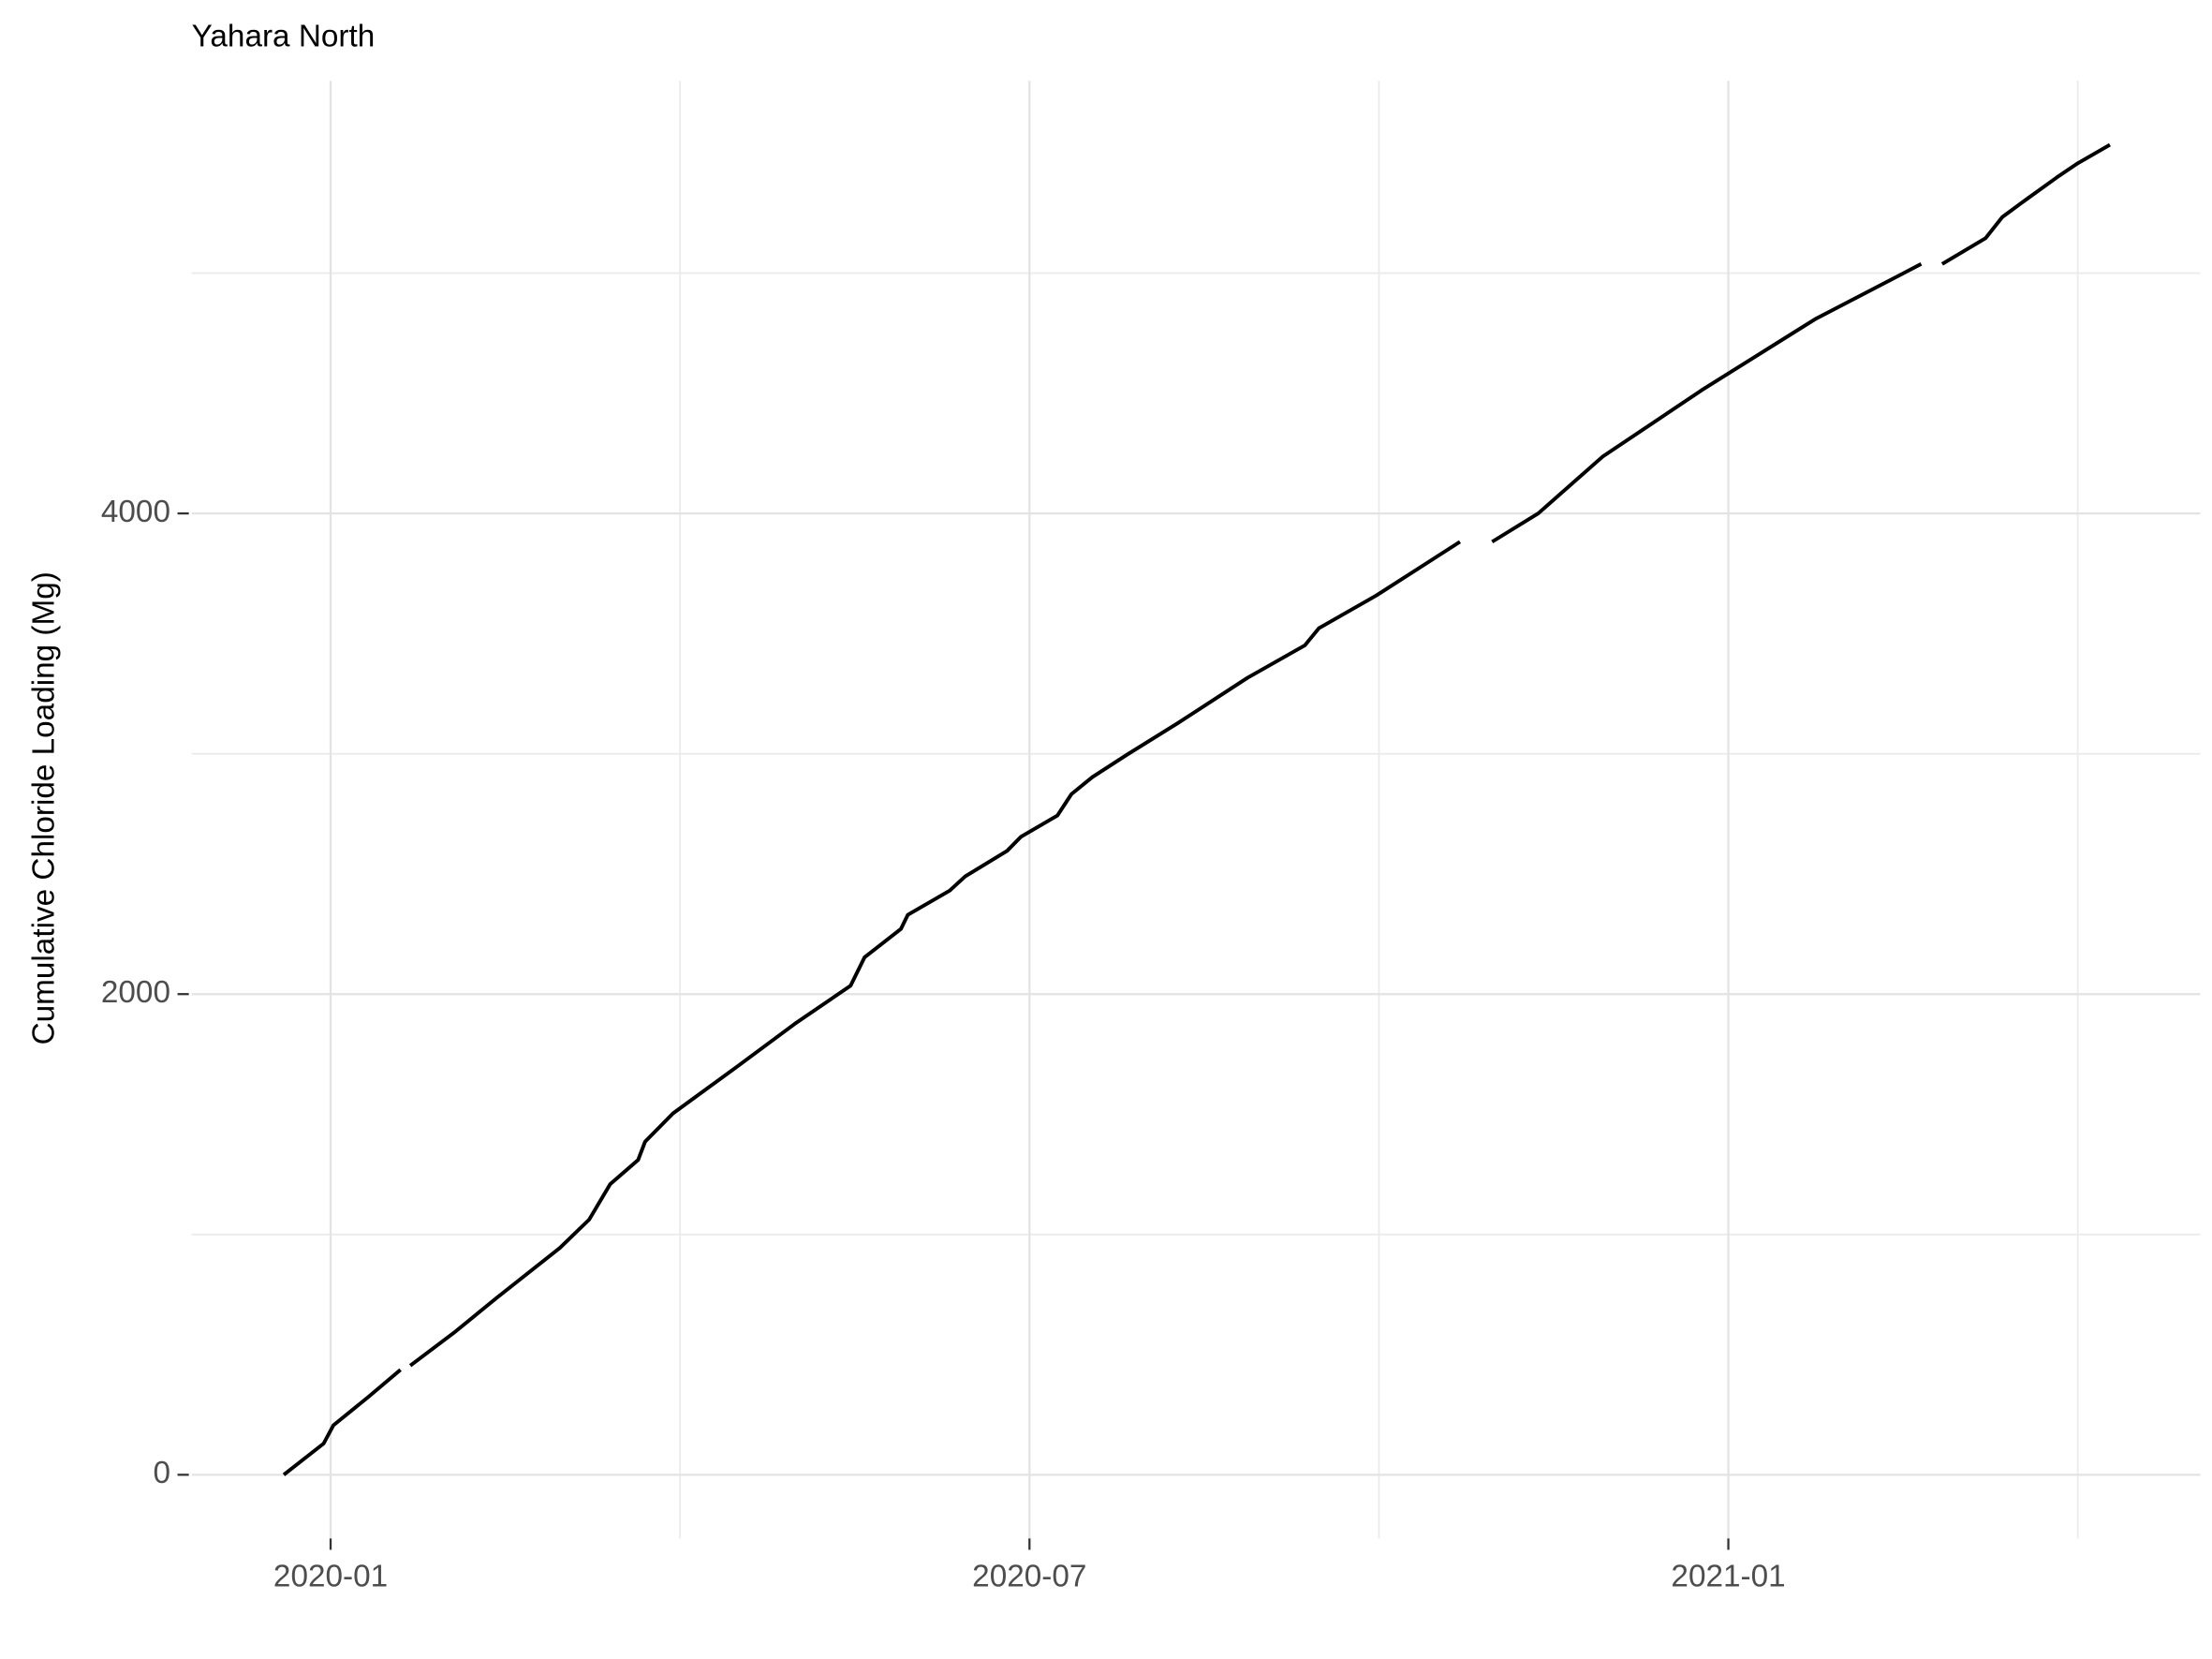 This screenshot has height=1659, width=2212. I want to click on y-tick-label: 4000, so click(136, 512).